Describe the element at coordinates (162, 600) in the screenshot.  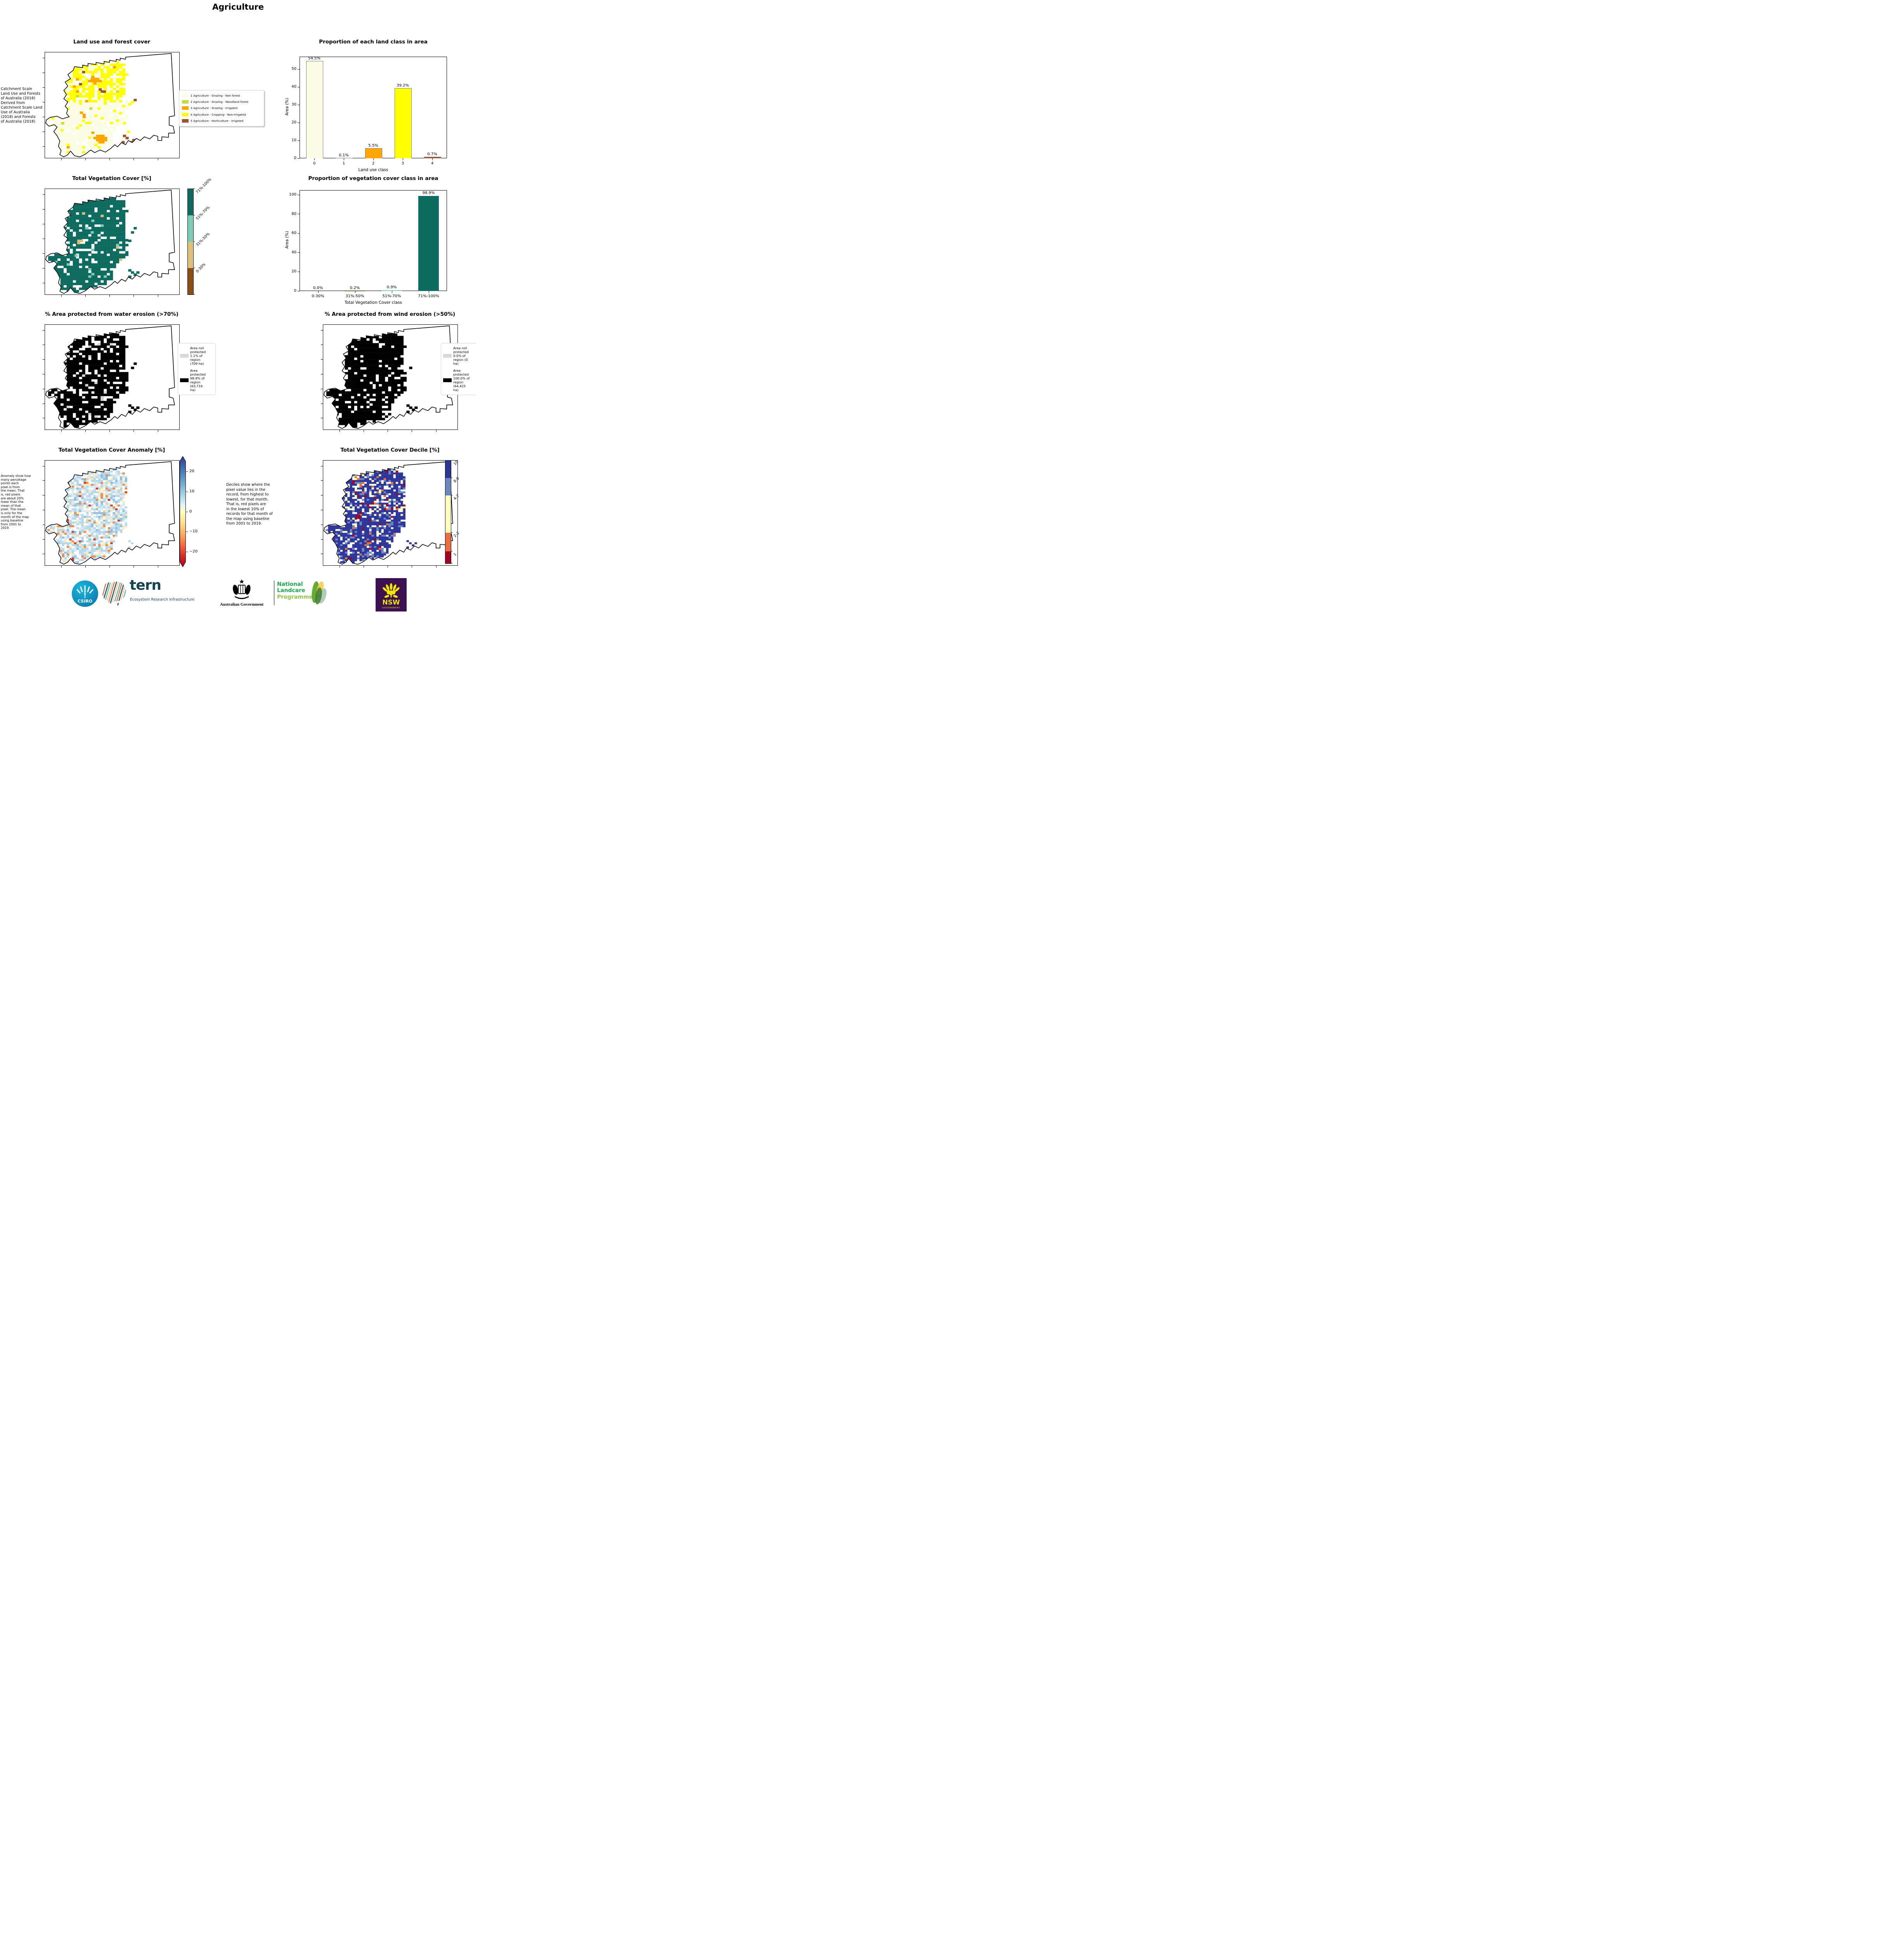
I see `tern-subtitle: Ecosystem Research Infrastructure` at that location.